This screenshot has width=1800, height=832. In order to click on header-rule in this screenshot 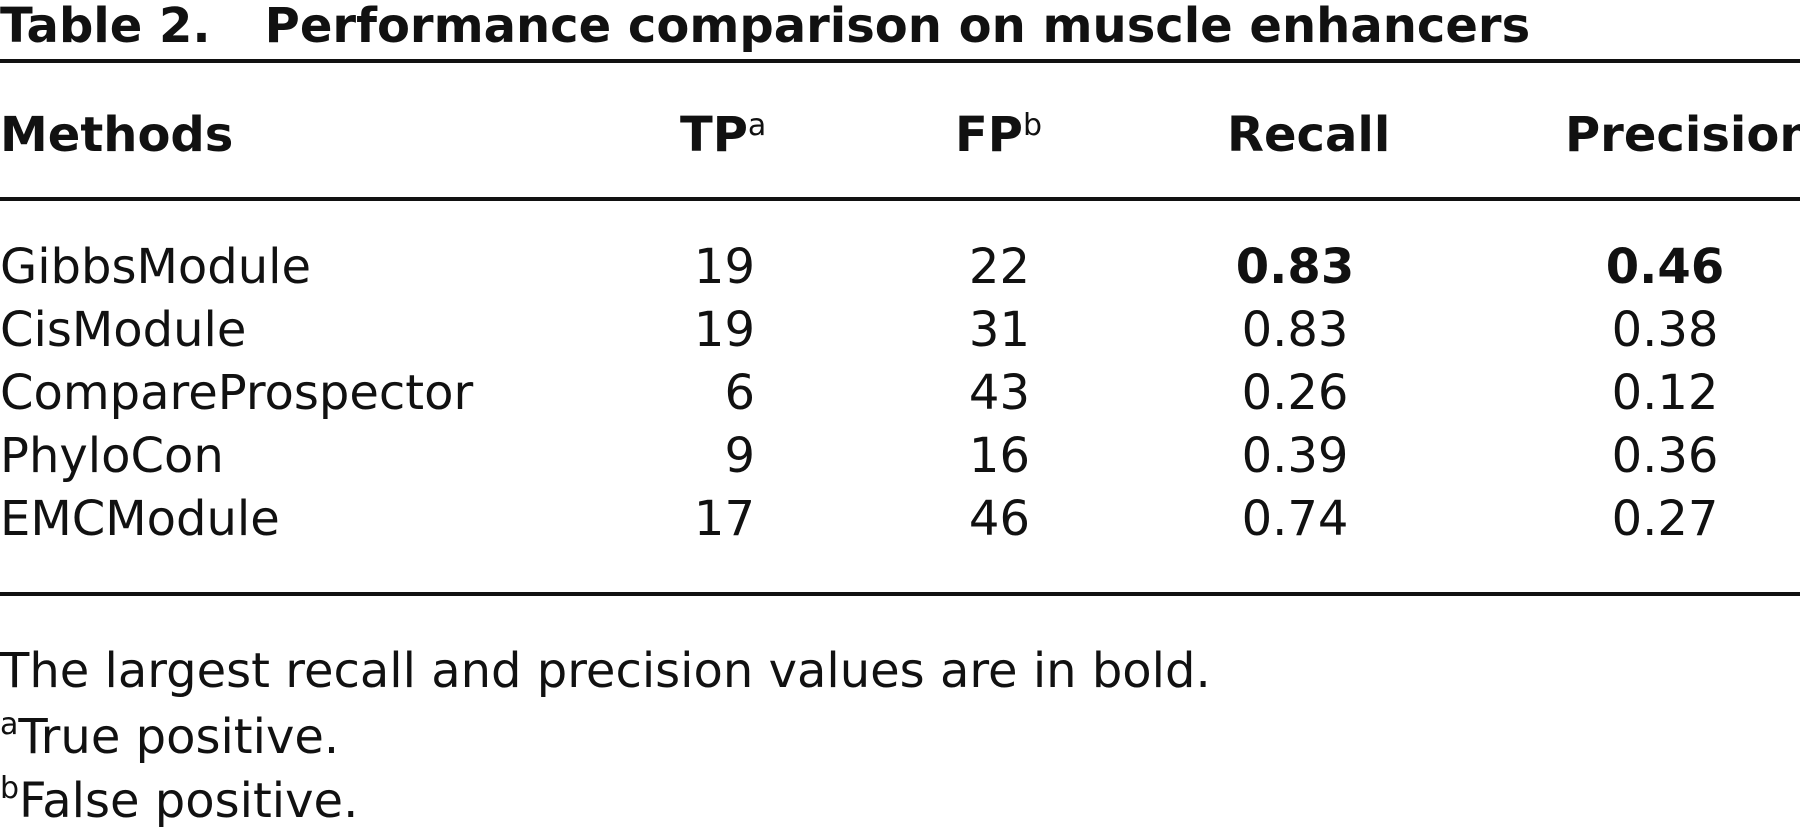, I will do `click(900, 199)`.